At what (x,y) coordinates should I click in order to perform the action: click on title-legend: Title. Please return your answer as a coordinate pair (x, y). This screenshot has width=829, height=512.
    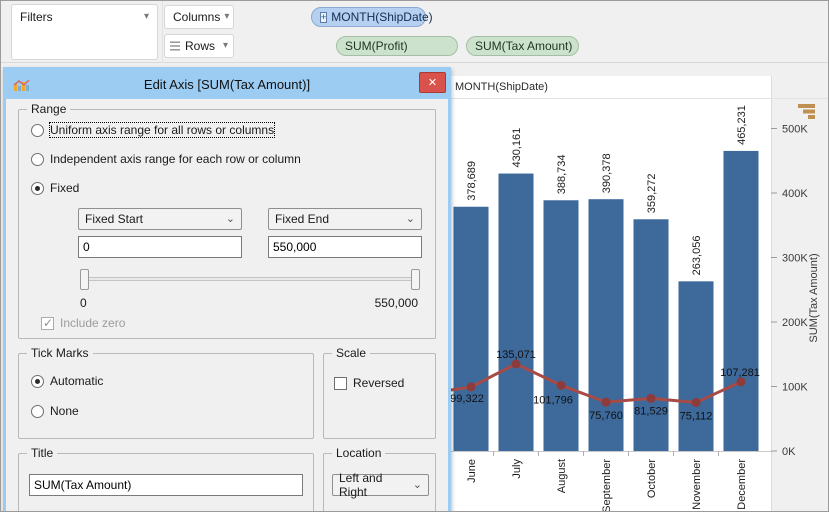
    Looking at the image, I should click on (42, 453).